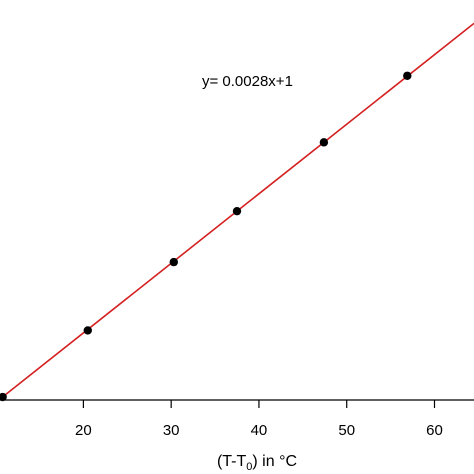 The image size is (474, 474). What do you see at coordinates (171, 430) in the screenshot?
I see `x-tick-label-30: 30` at bounding box center [171, 430].